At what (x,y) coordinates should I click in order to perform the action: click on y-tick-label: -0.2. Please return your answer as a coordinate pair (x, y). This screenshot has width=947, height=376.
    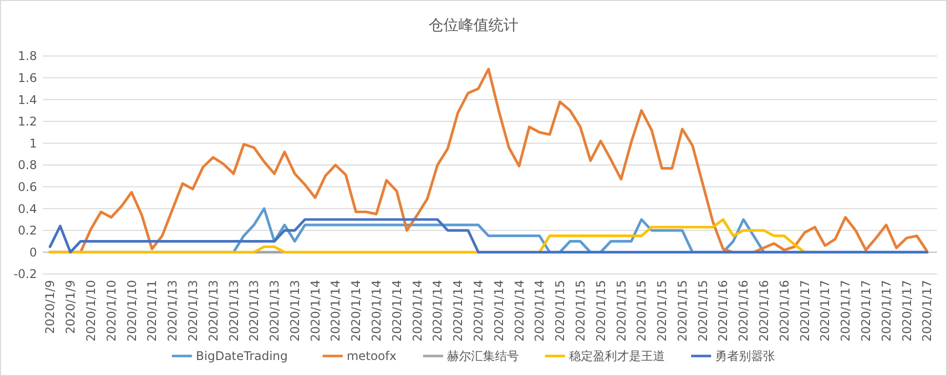
    Looking at the image, I should click on (25, 274).